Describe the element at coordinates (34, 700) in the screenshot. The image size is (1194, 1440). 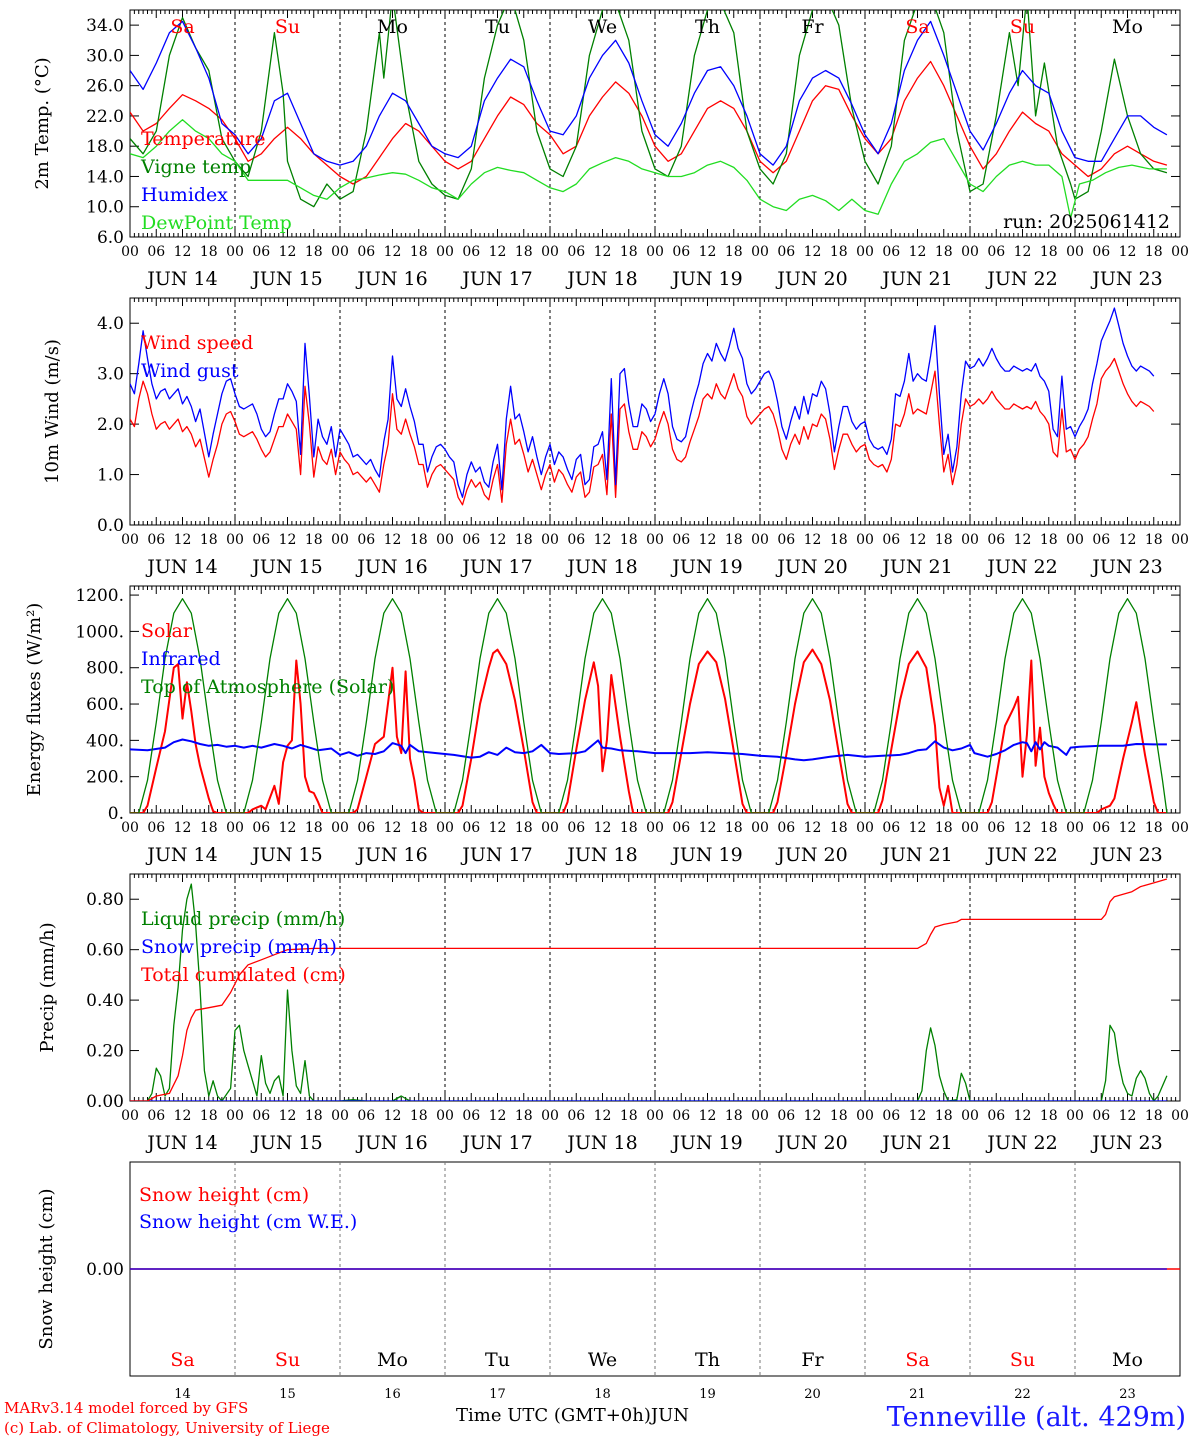
I see `y-axis-label: Energy fluxes (W/m²)` at that location.